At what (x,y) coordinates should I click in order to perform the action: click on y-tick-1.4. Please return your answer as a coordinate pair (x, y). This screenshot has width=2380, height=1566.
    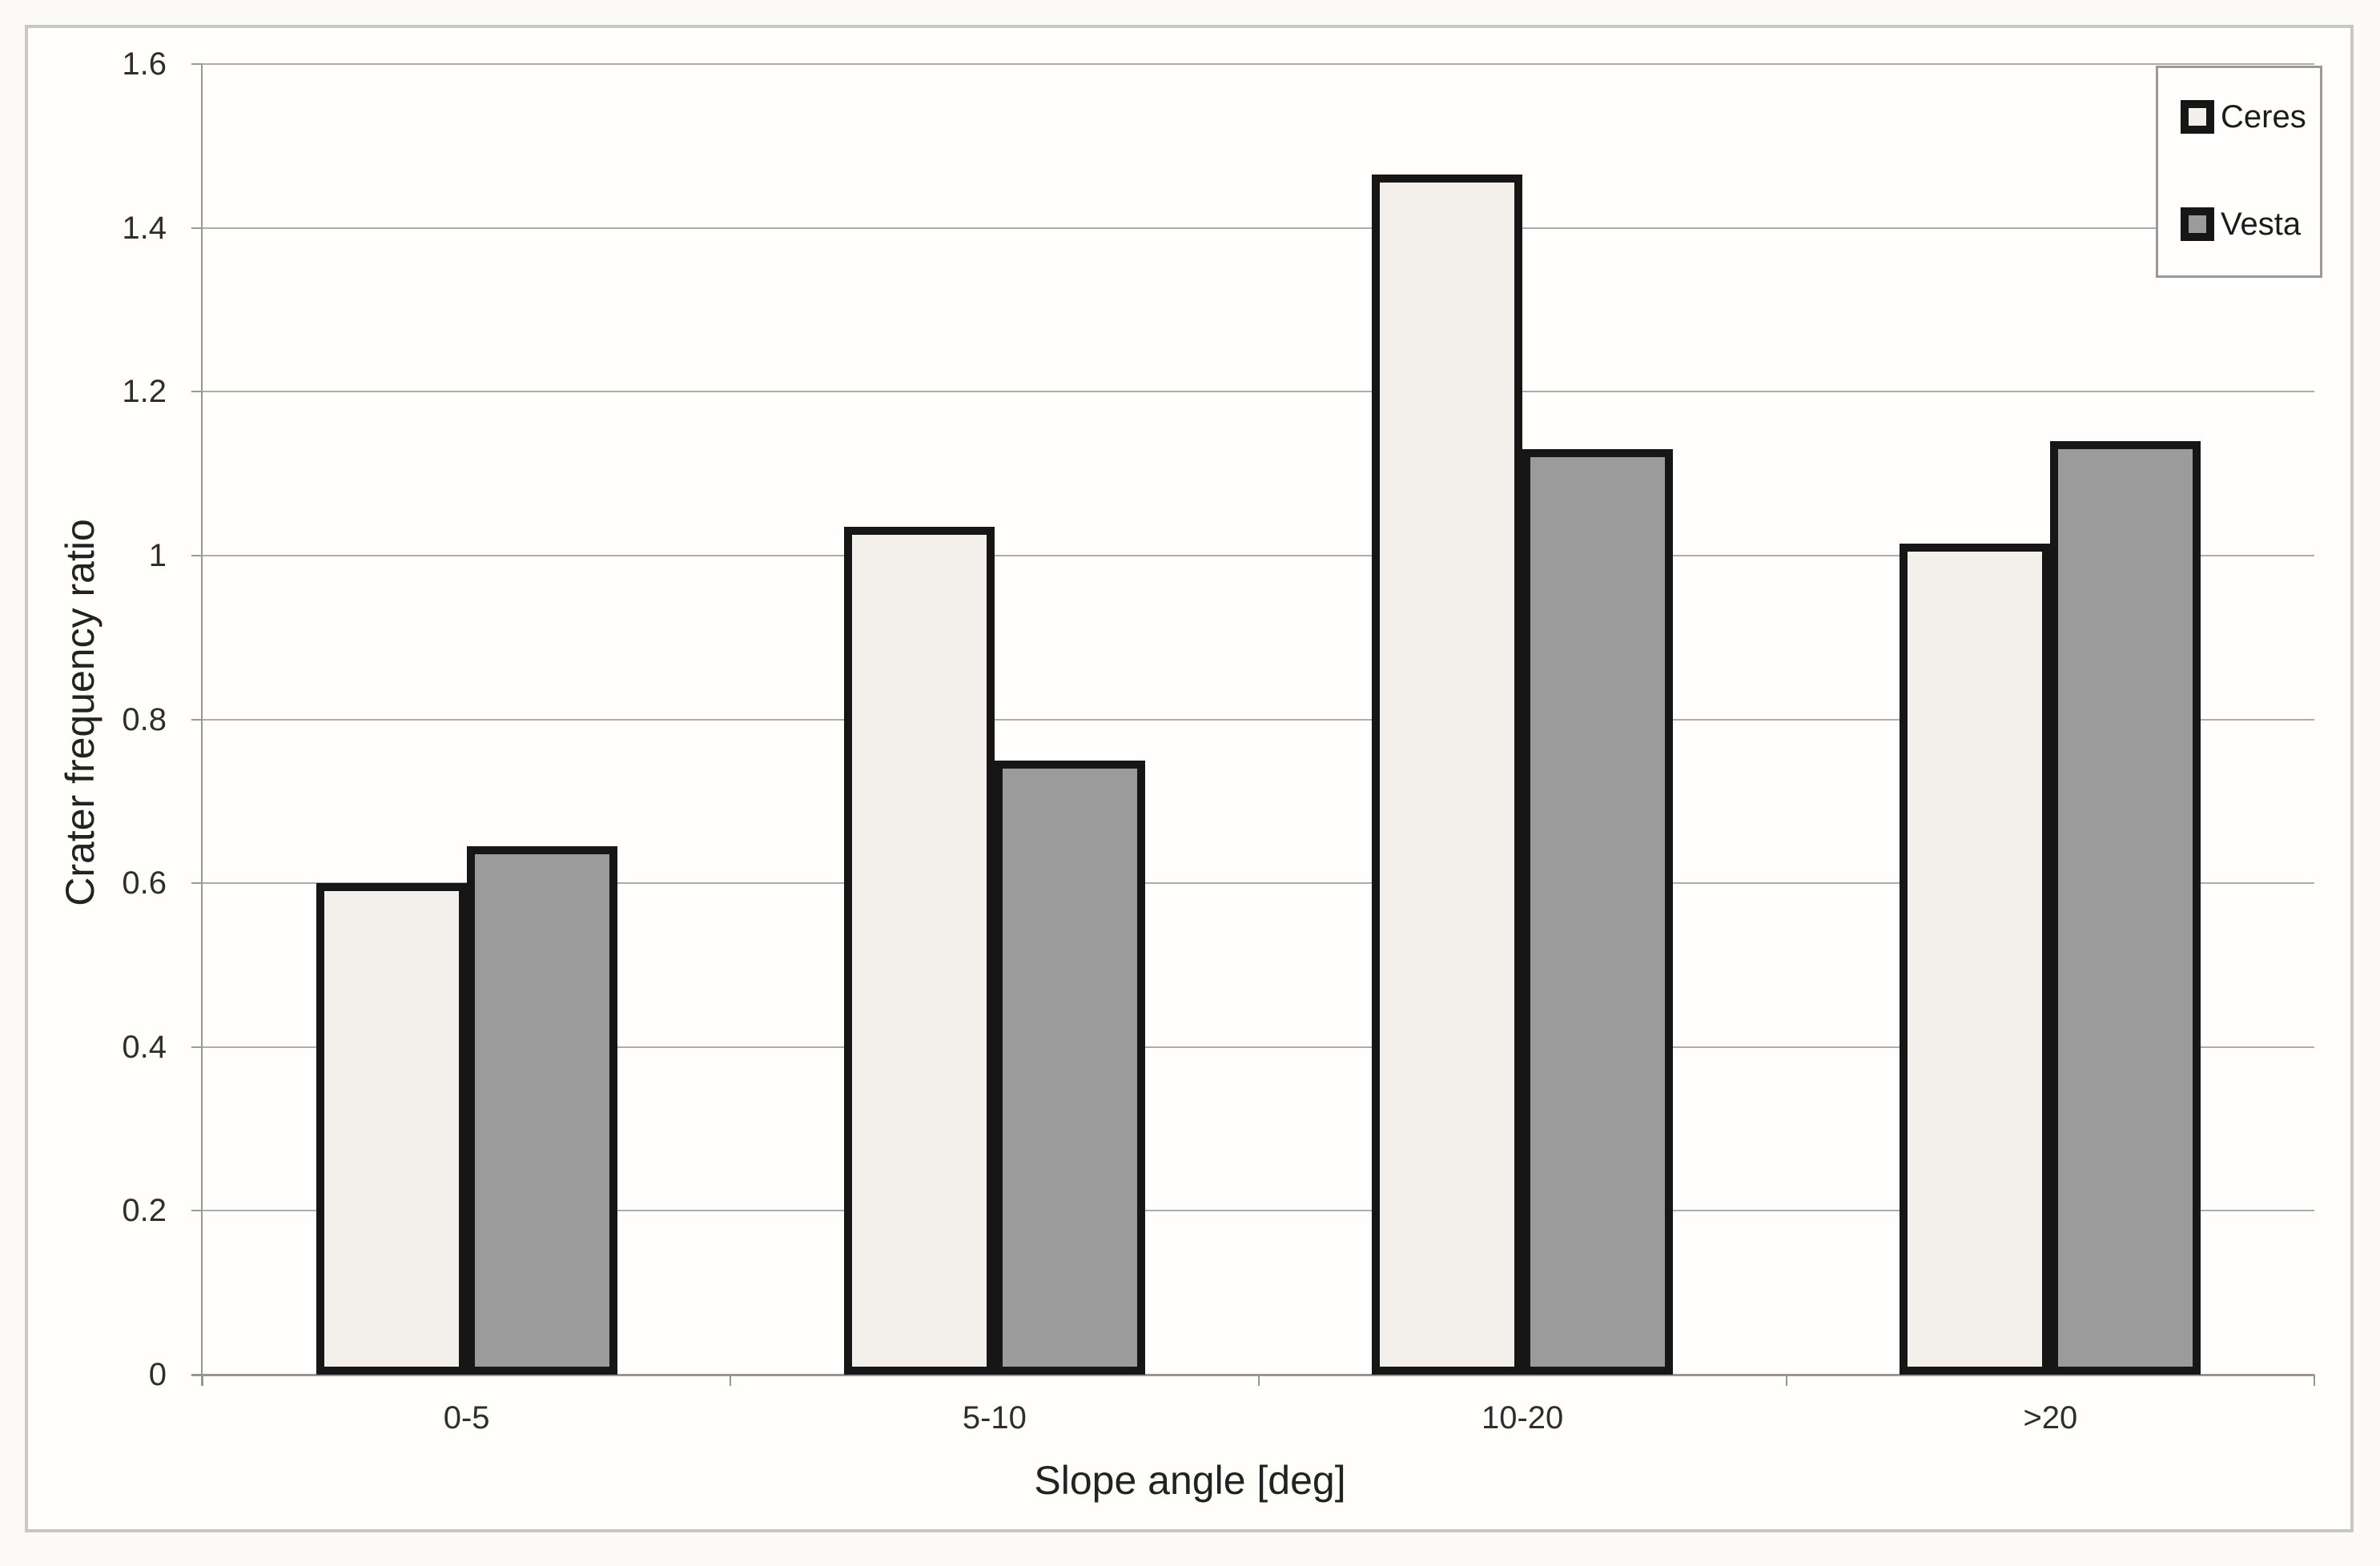
    Looking at the image, I should click on (197, 228).